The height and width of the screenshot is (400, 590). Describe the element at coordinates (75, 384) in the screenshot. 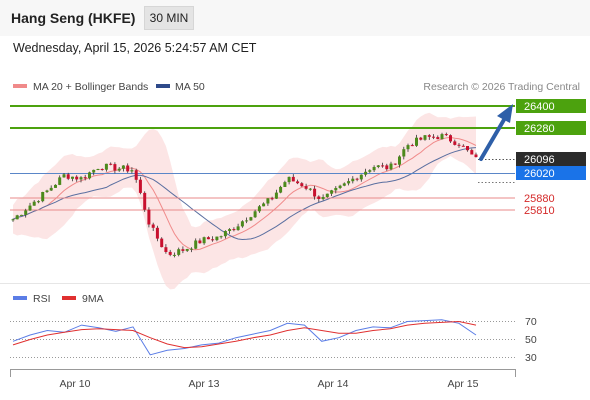

I see `x-tick-apr10: Apr 10` at that location.